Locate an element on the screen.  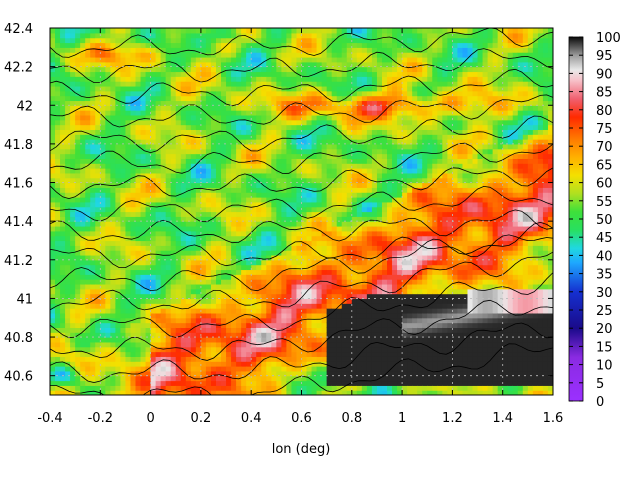
colorbar-tick-label: 50 is located at coordinates (604, 220).